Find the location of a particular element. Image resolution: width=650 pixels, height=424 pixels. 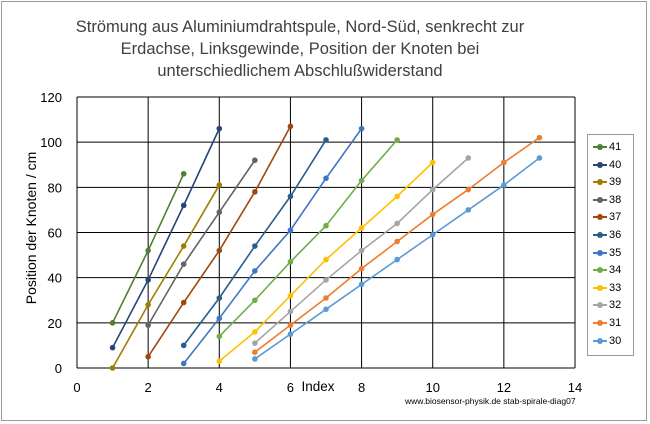

x-tick-label: 8 is located at coordinates (361, 387).